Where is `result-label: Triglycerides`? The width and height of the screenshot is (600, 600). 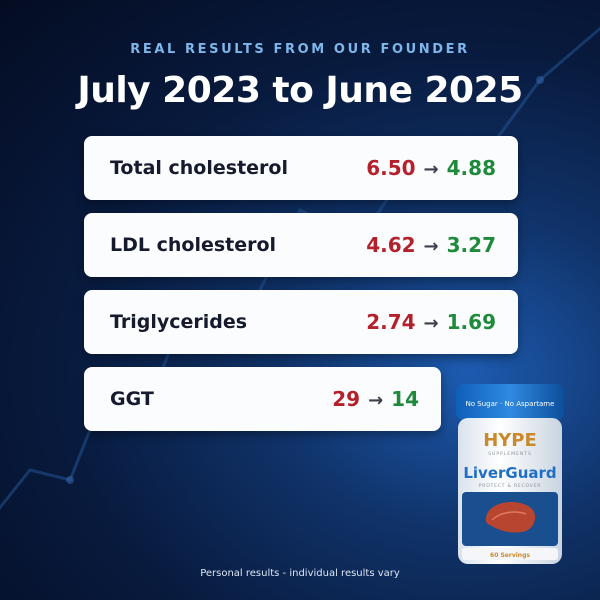 result-label: Triglycerides is located at coordinates (179, 322).